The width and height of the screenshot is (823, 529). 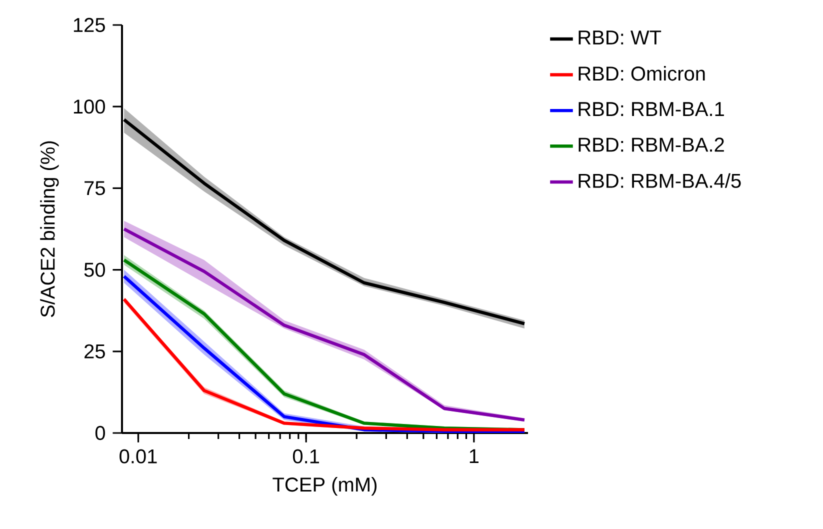 I want to click on x-axis-title: TCEP (mM), so click(x=324, y=486).